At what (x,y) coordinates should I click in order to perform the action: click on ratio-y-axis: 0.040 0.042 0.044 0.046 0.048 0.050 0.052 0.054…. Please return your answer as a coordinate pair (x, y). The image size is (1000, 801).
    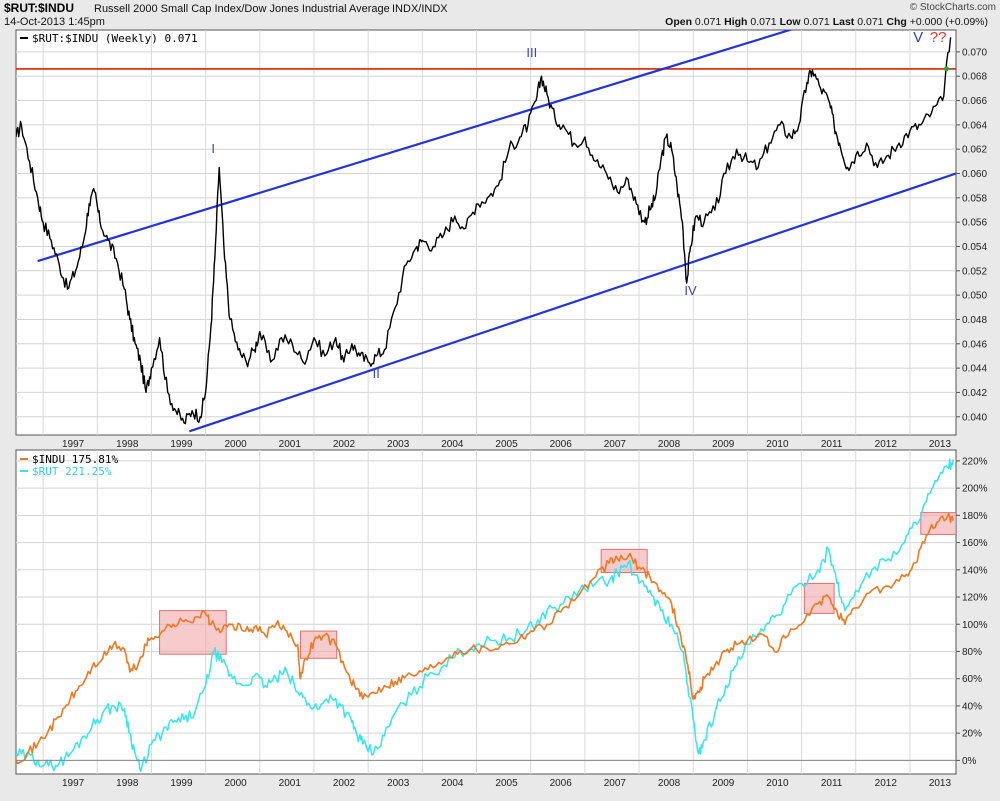
    Looking at the image, I should click on (971, 235).